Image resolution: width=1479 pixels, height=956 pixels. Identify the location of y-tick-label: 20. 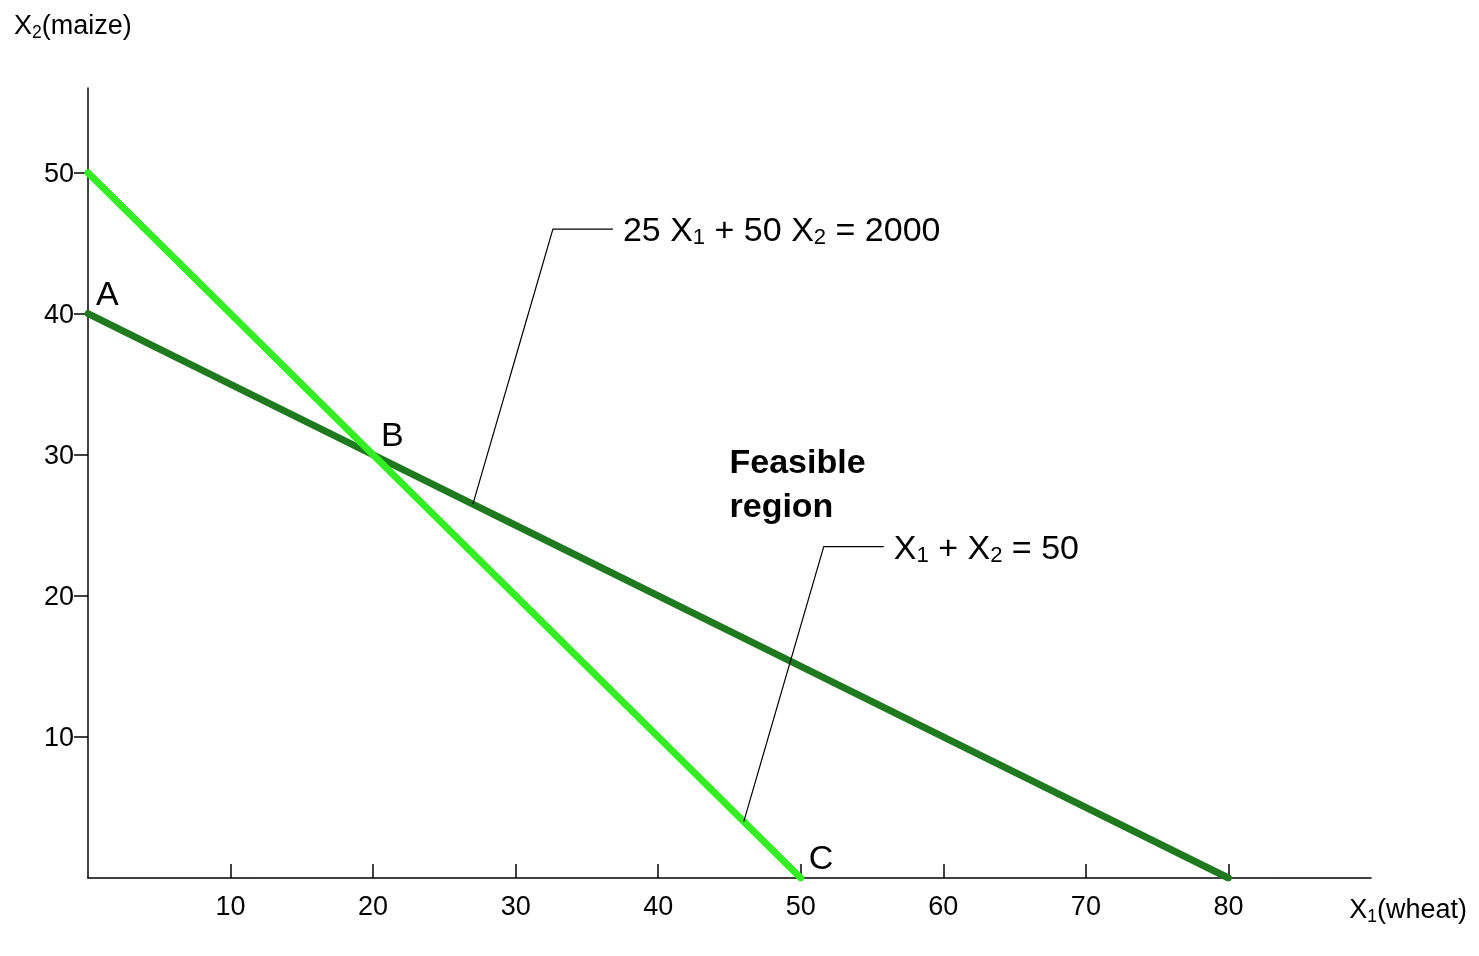
(58, 595).